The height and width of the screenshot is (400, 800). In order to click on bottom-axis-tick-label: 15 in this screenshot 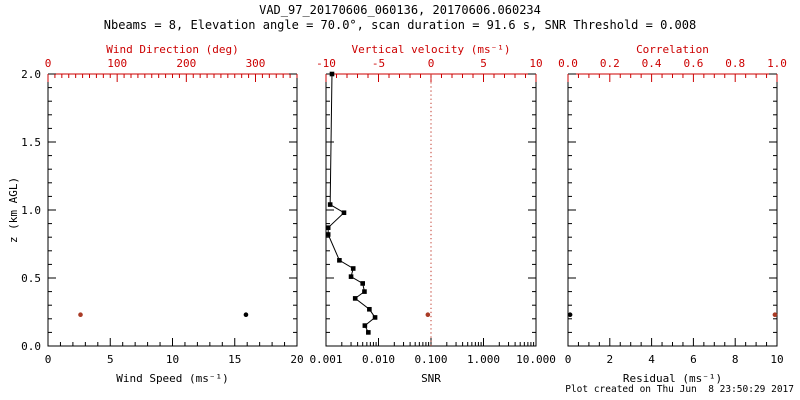, I will do `click(234, 359)`.